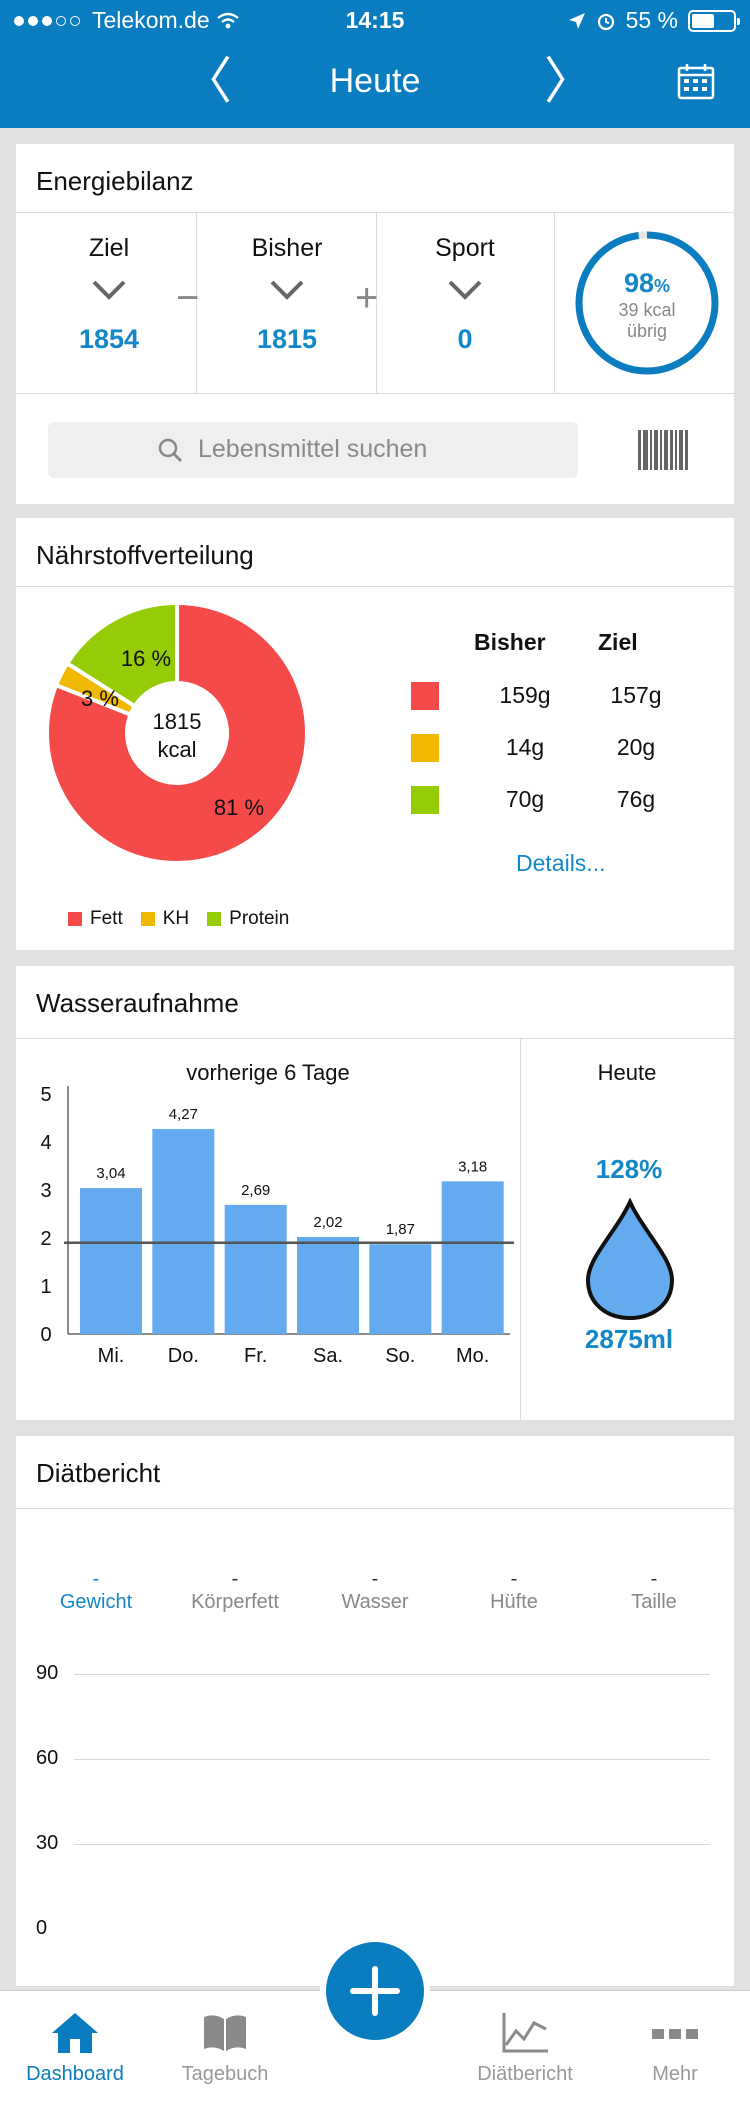  What do you see at coordinates (629, 1169) in the screenshot?
I see `today-percent: 128%` at bounding box center [629, 1169].